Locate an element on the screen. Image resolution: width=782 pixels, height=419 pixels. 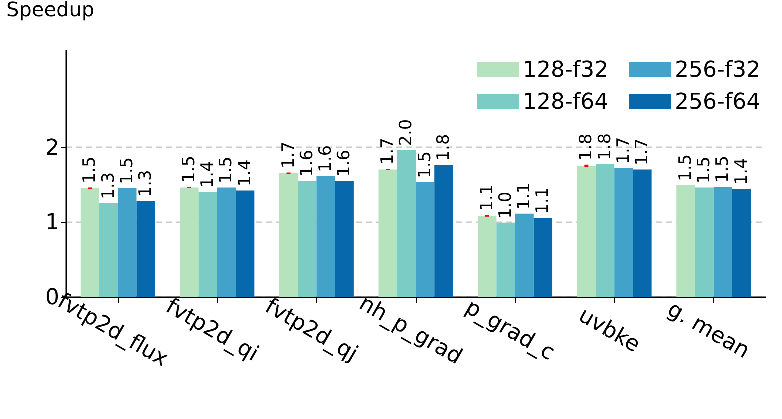
y-tick-label: 0 is located at coordinates (53, 298).